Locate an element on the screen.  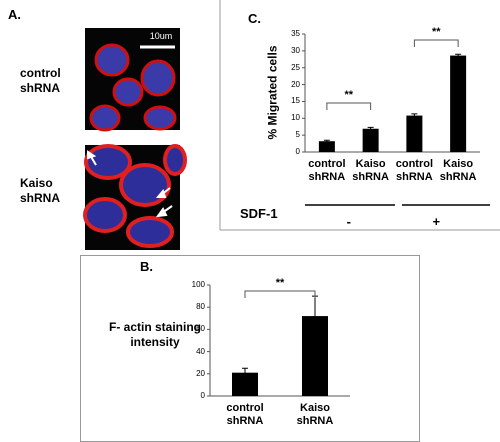
y-tick-label: 100 is located at coordinates (198, 284).